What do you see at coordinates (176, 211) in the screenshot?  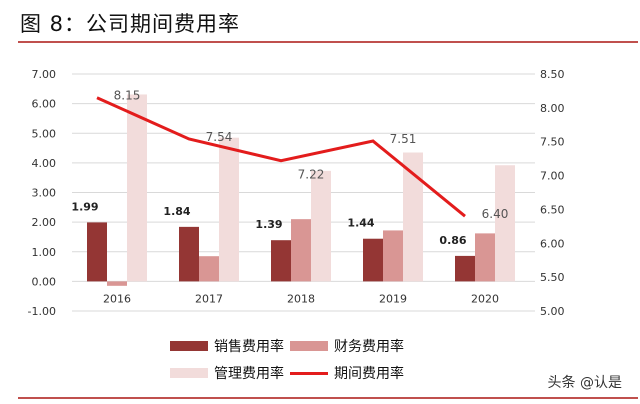 I see `bar-data-label: 1.84` at bounding box center [176, 211].